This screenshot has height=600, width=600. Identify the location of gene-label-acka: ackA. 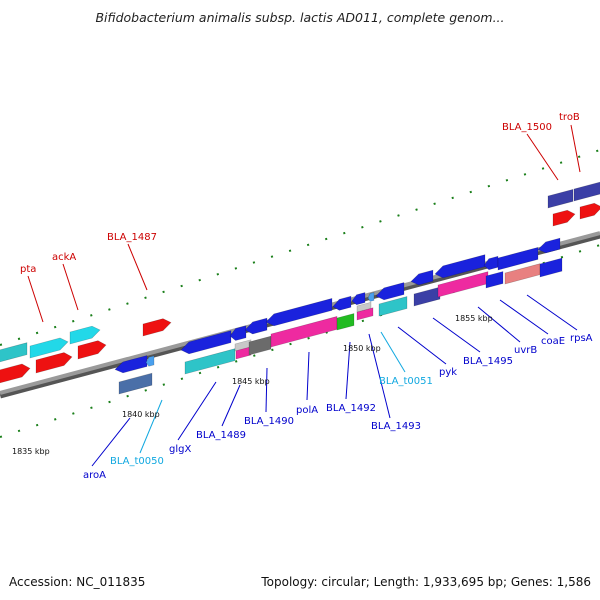
(64, 257).